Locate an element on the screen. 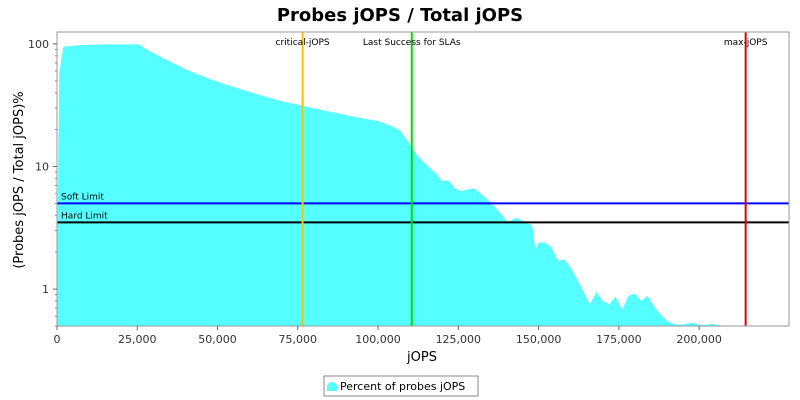  x-tick-label-5: 125,000 is located at coordinates (459, 339).